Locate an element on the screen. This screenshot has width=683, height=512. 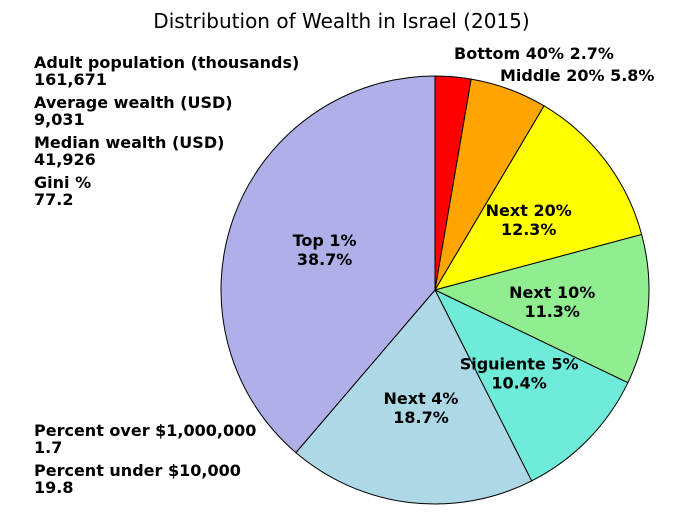
stat-value: 19.8 is located at coordinates (54, 487).